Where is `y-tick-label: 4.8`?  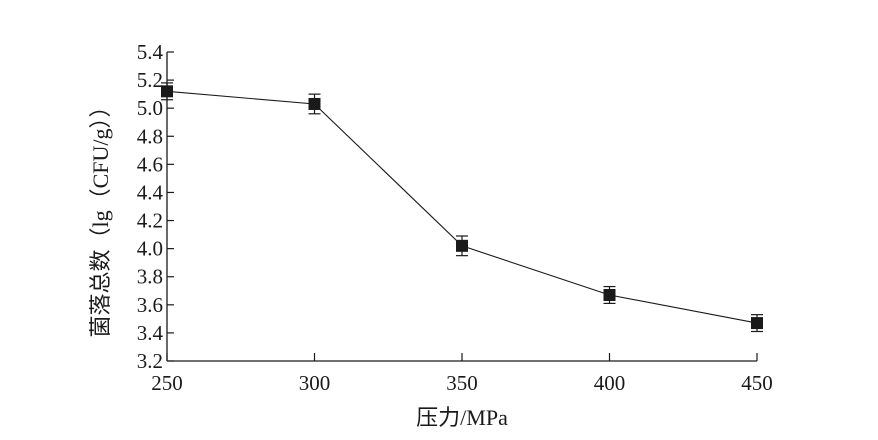 y-tick-label: 4.8 is located at coordinates (150, 136).